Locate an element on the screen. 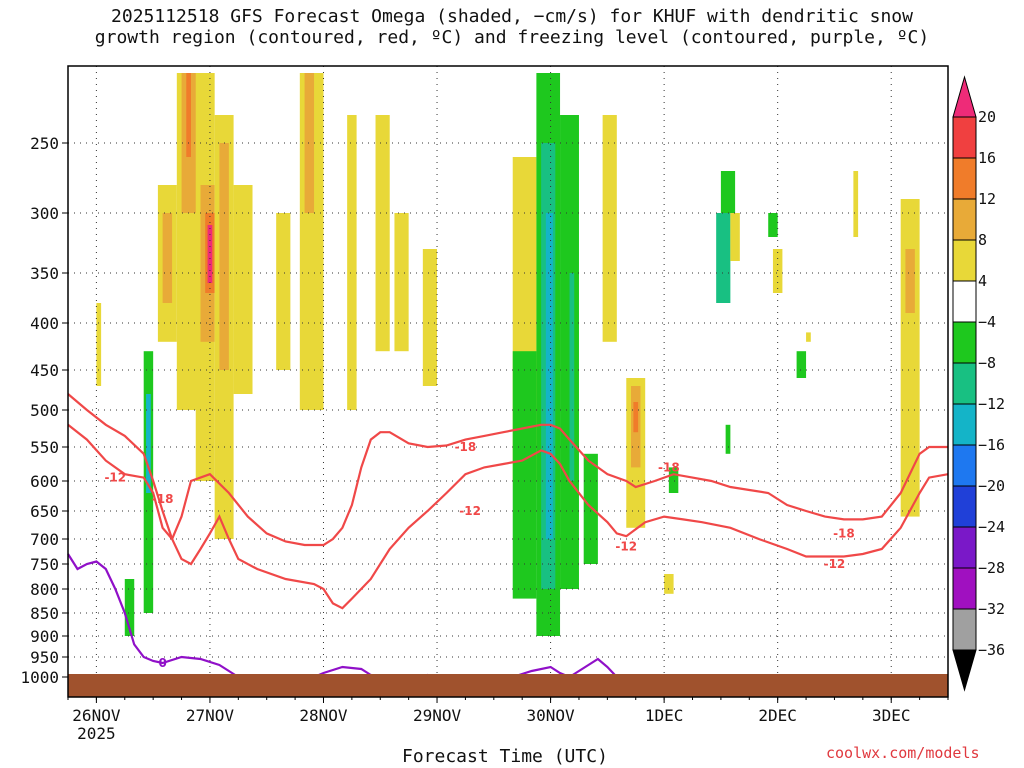 This screenshot has width=1024, height=768. terrain-band is located at coordinates (508, 685).